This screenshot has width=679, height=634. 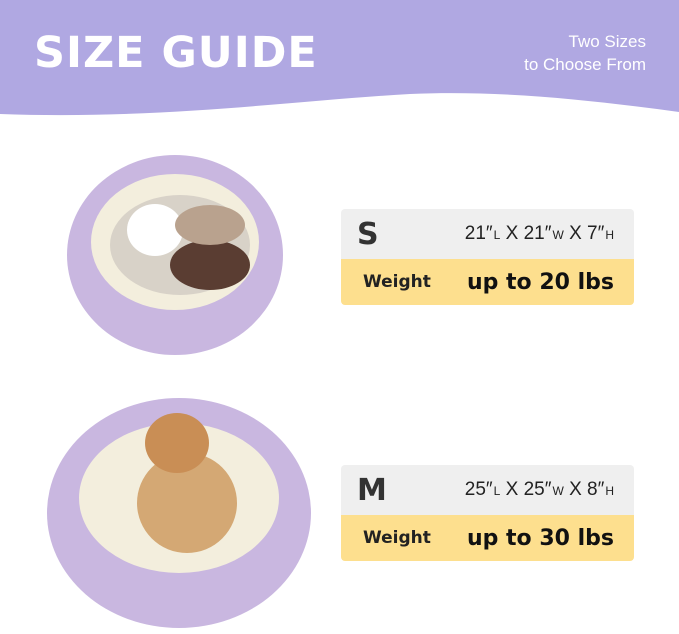 I want to click on weight-row: Weight up to 20 lbs, so click(x=487, y=282).